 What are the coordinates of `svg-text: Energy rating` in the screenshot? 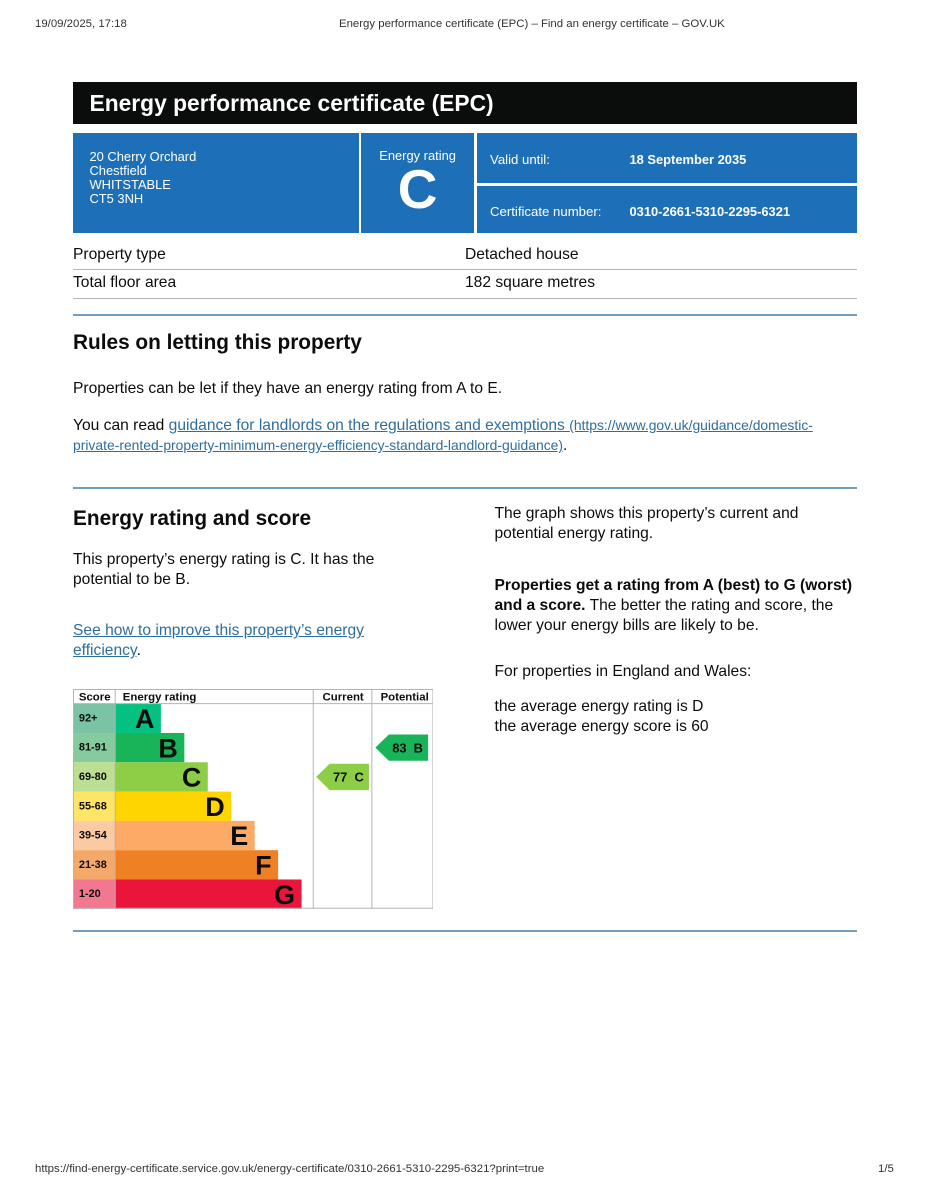 It's located at (160, 698).